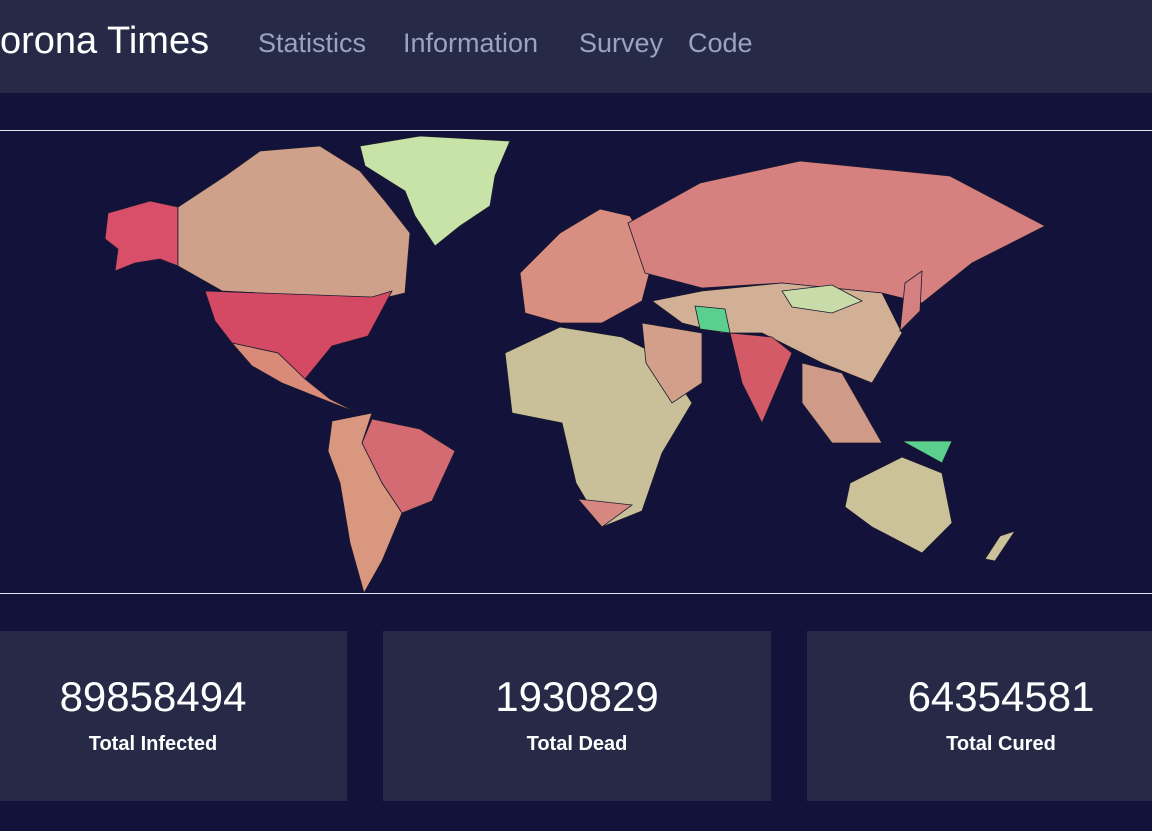 The image size is (1152, 831). What do you see at coordinates (312, 43) in the screenshot?
I see `nav-link: Statistics` at bounding box center [312, 43].